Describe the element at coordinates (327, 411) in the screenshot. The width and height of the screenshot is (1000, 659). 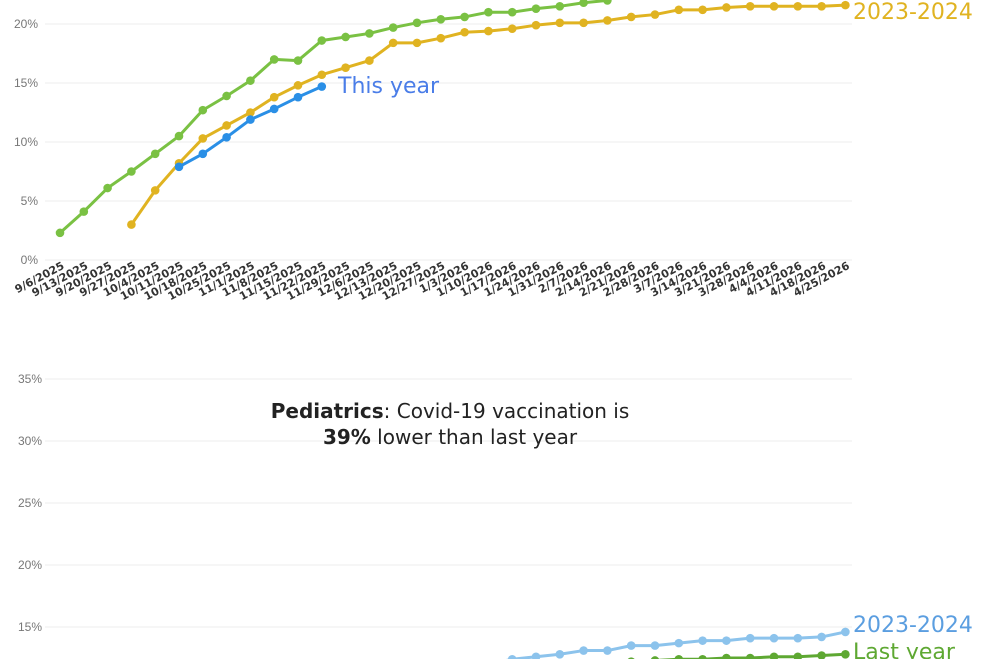
I see `annotation-bold-1: Pediatrics` at that location.